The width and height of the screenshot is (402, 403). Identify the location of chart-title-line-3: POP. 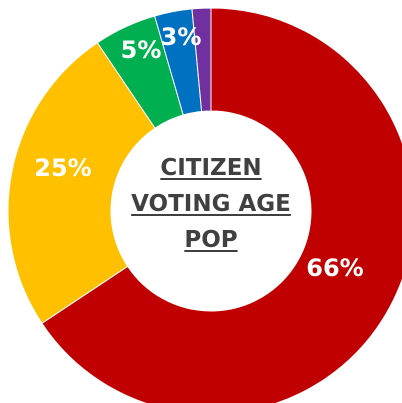
(211, 240).